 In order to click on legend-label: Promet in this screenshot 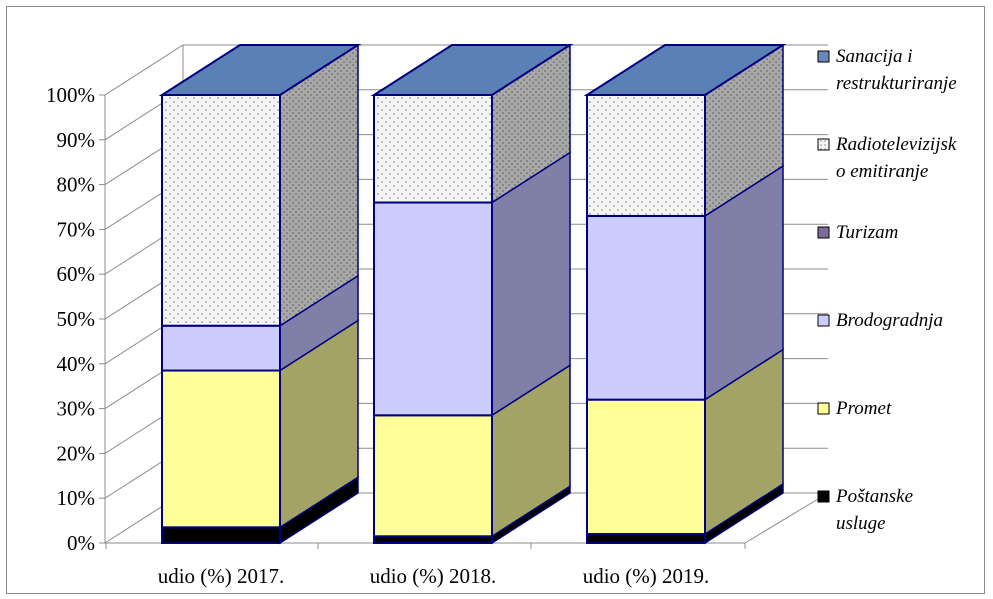, I will do `click(863, 408)`.